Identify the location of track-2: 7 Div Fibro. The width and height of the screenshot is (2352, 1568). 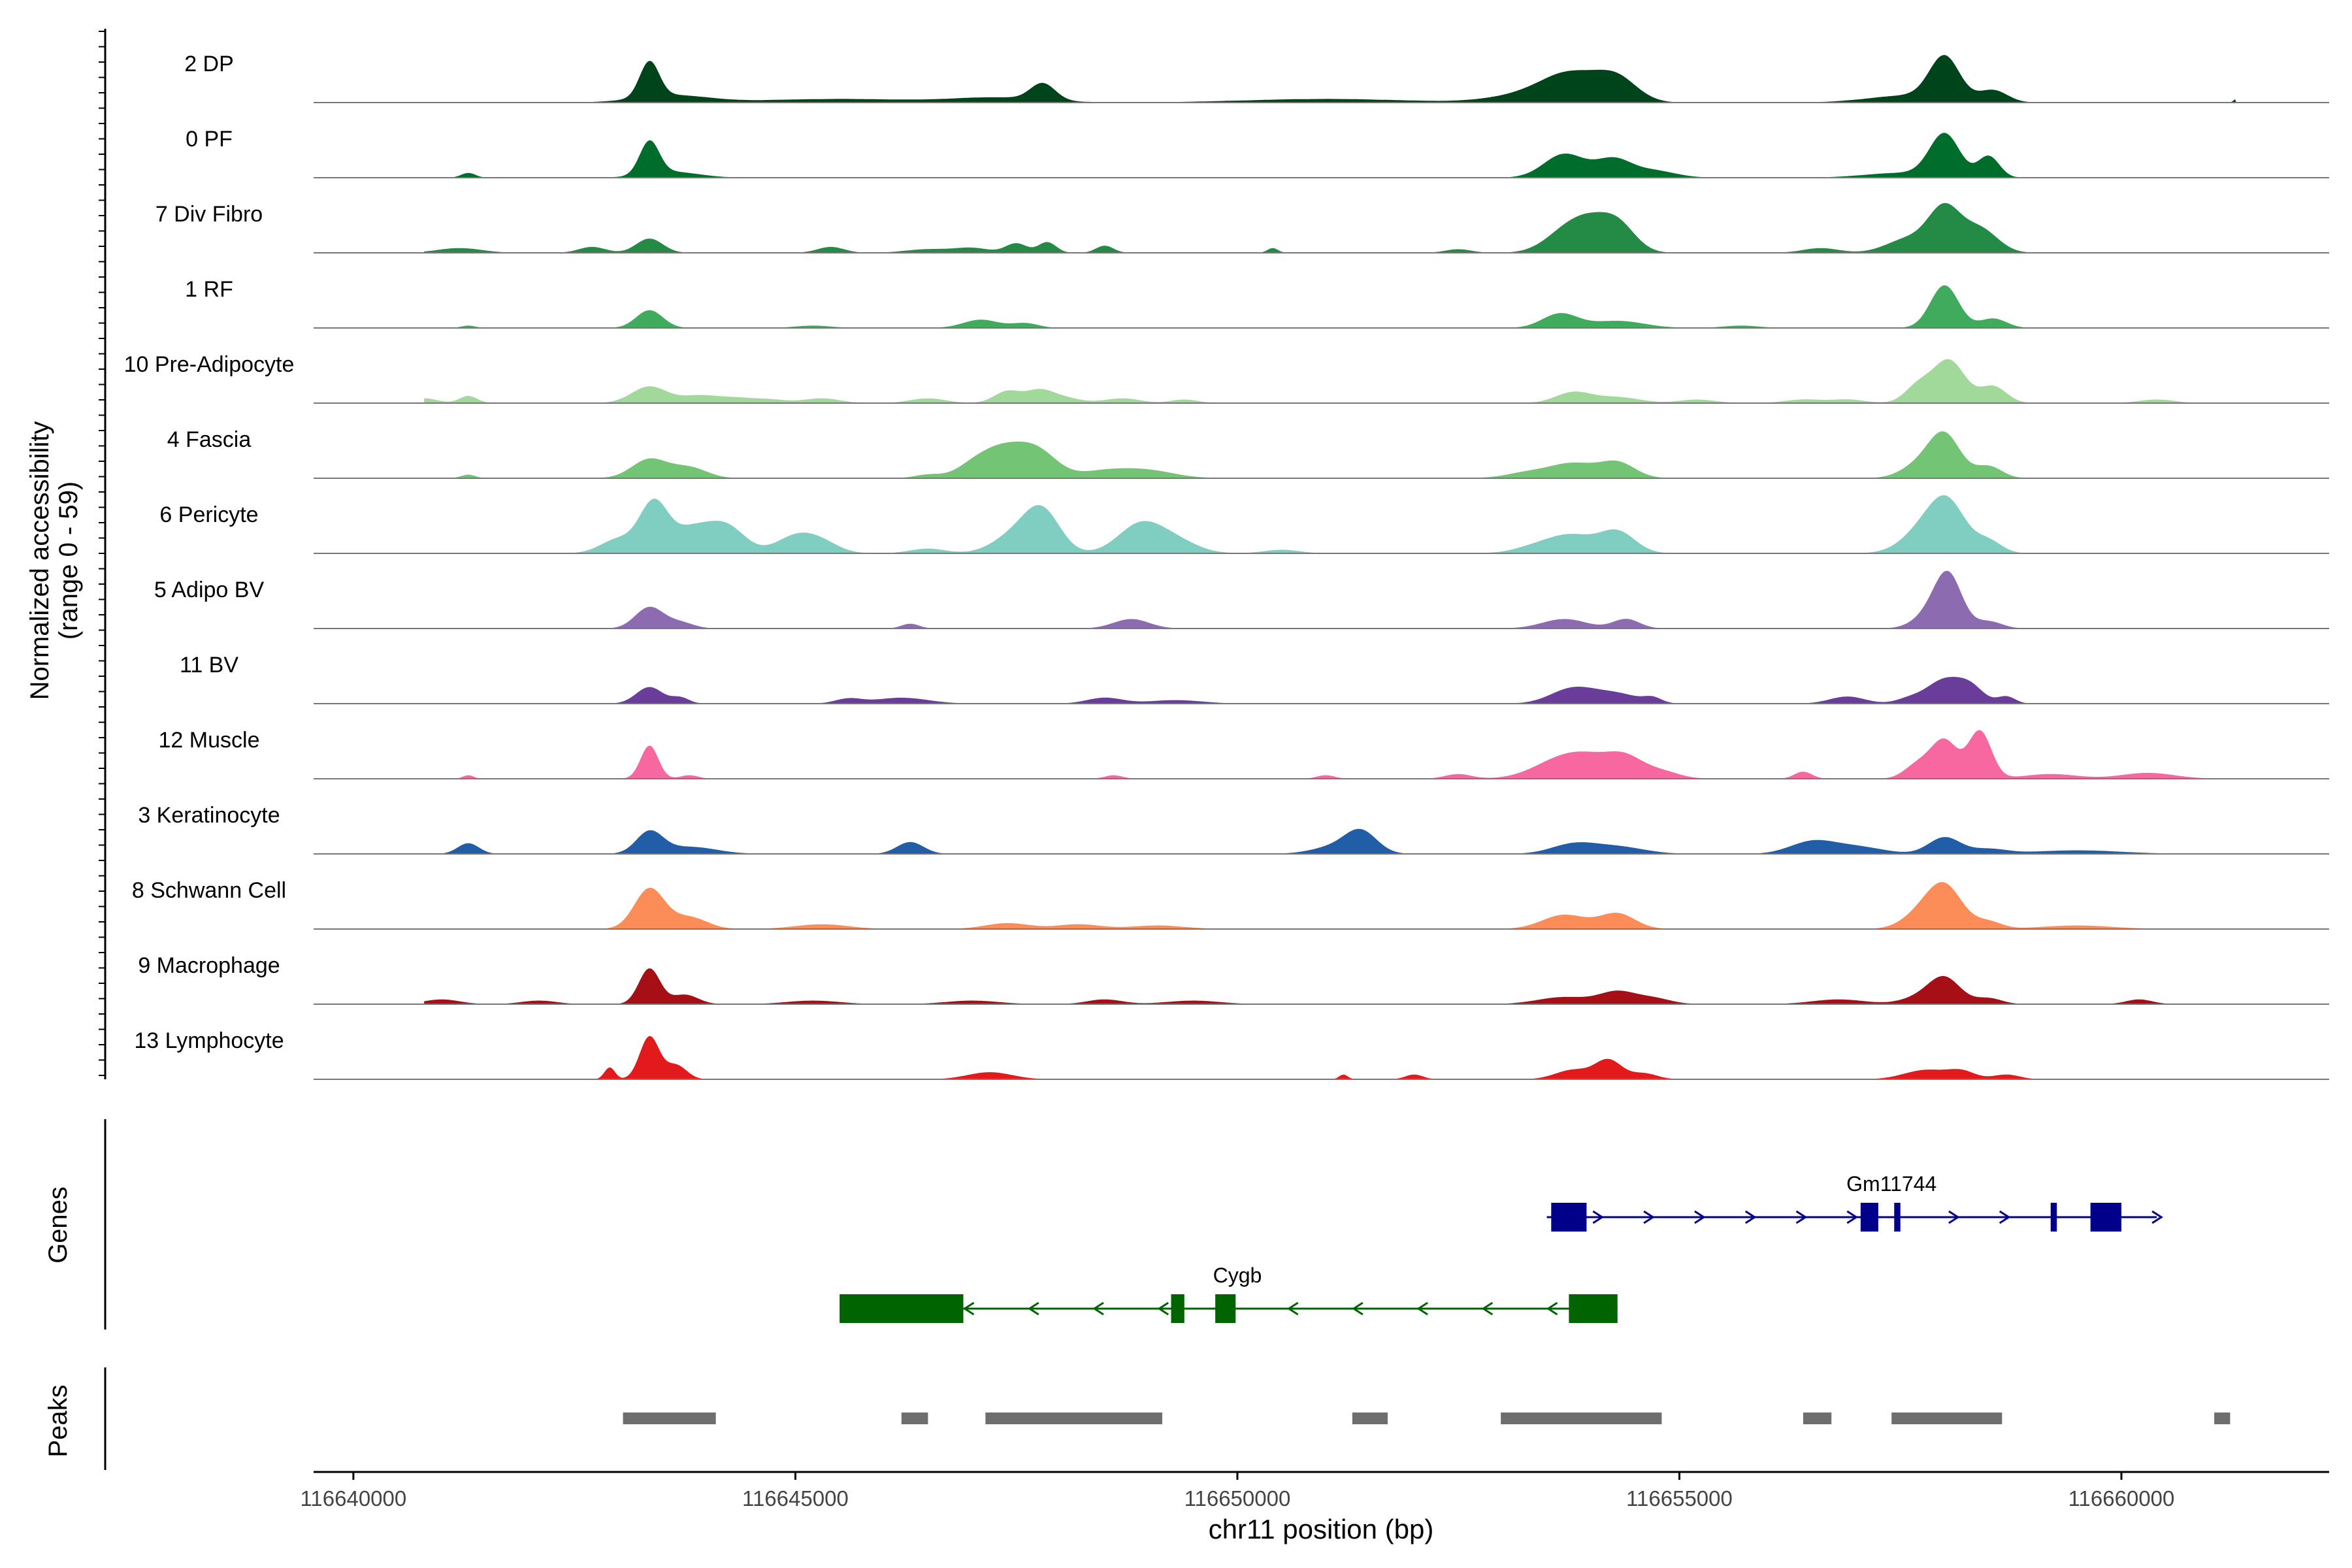
(1242, 227).